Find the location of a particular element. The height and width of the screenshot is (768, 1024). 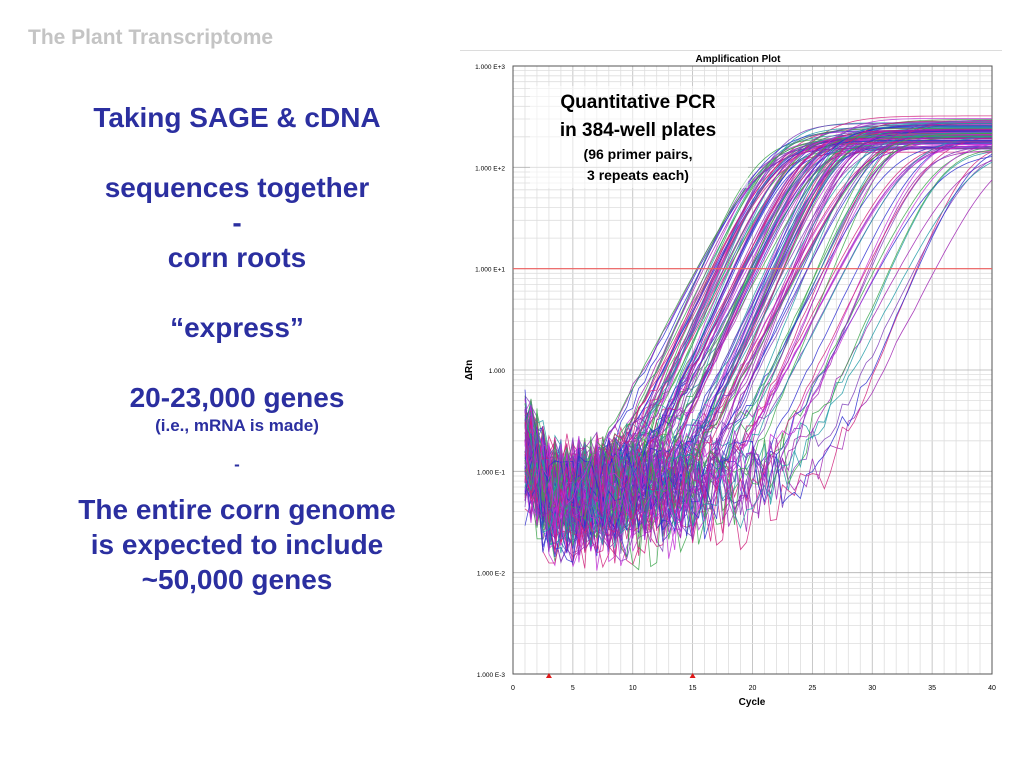

x-axis-label: Cycle is located at coordinates (752, 702).